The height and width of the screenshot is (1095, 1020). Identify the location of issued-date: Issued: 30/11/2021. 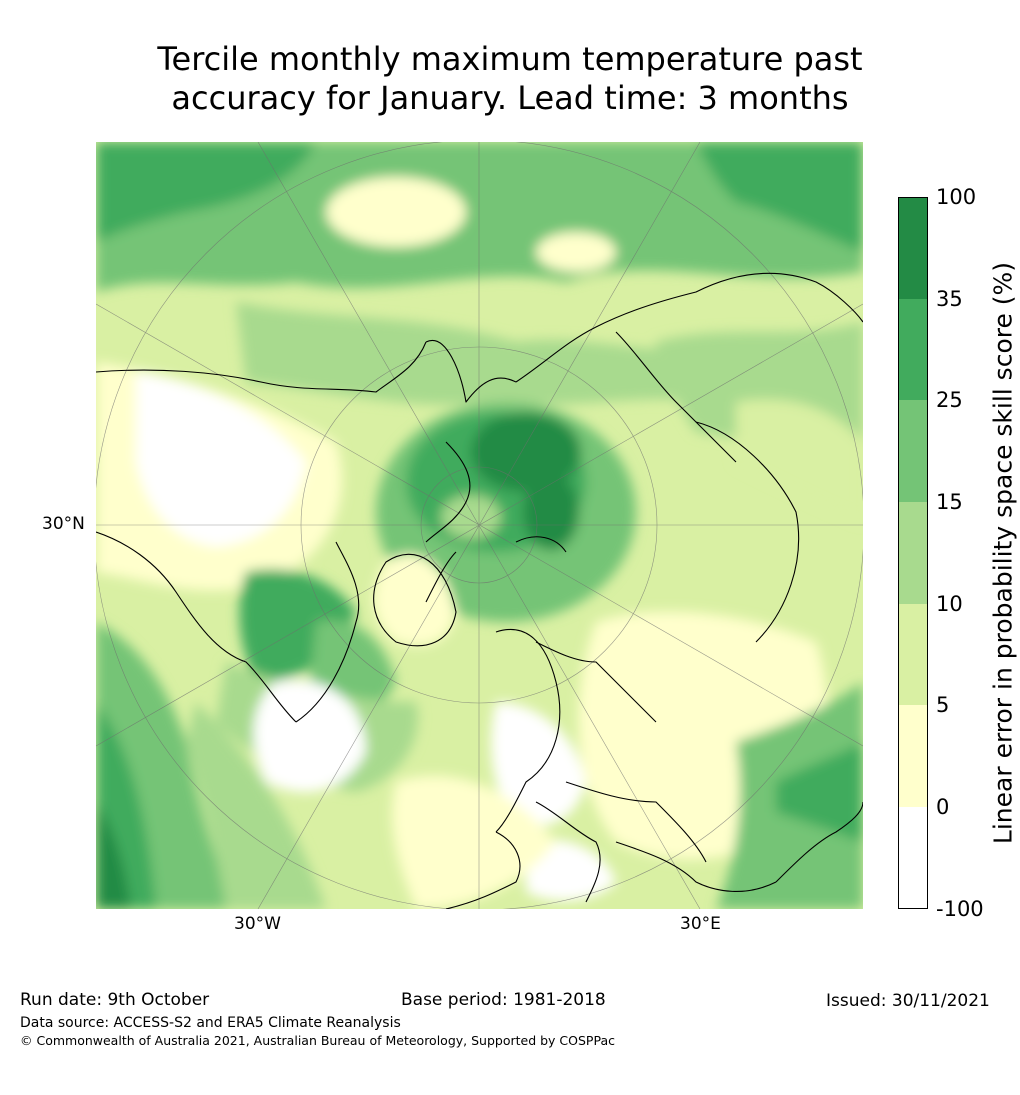
(908, 1001).